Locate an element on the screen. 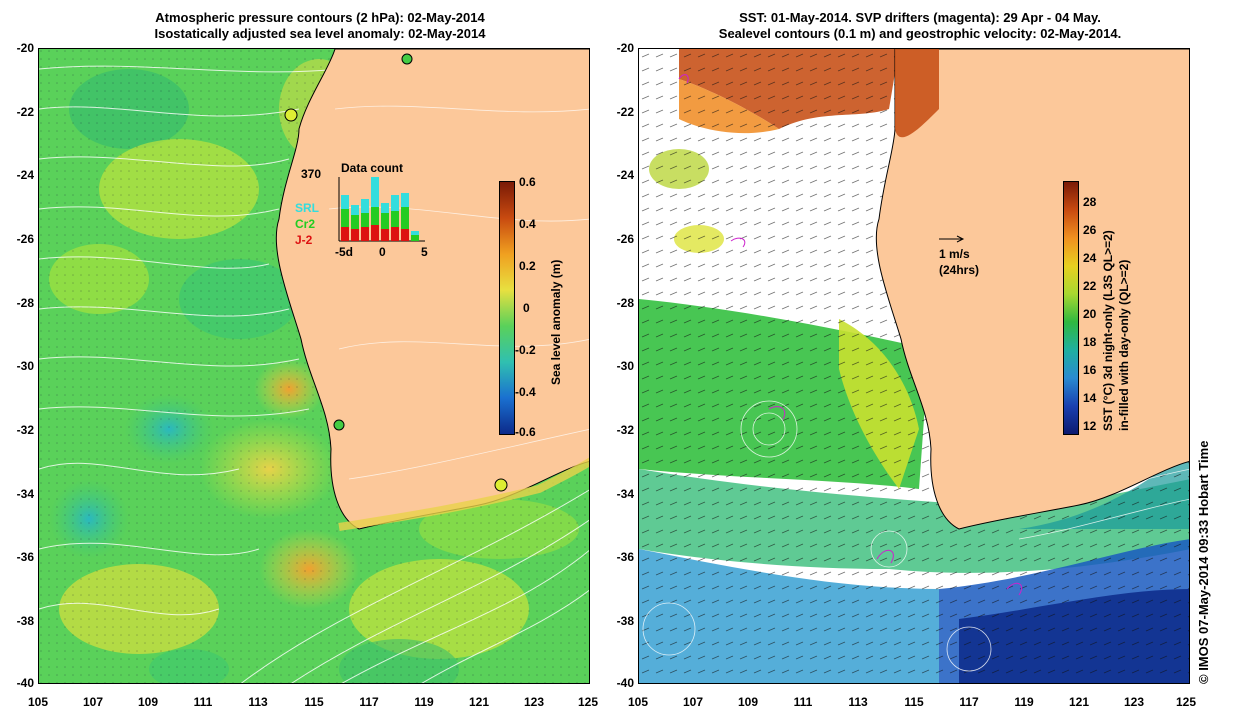 The image size is (1250, 720). sst-colorbar-tick: 24 is located at coordinates (1090, 258).